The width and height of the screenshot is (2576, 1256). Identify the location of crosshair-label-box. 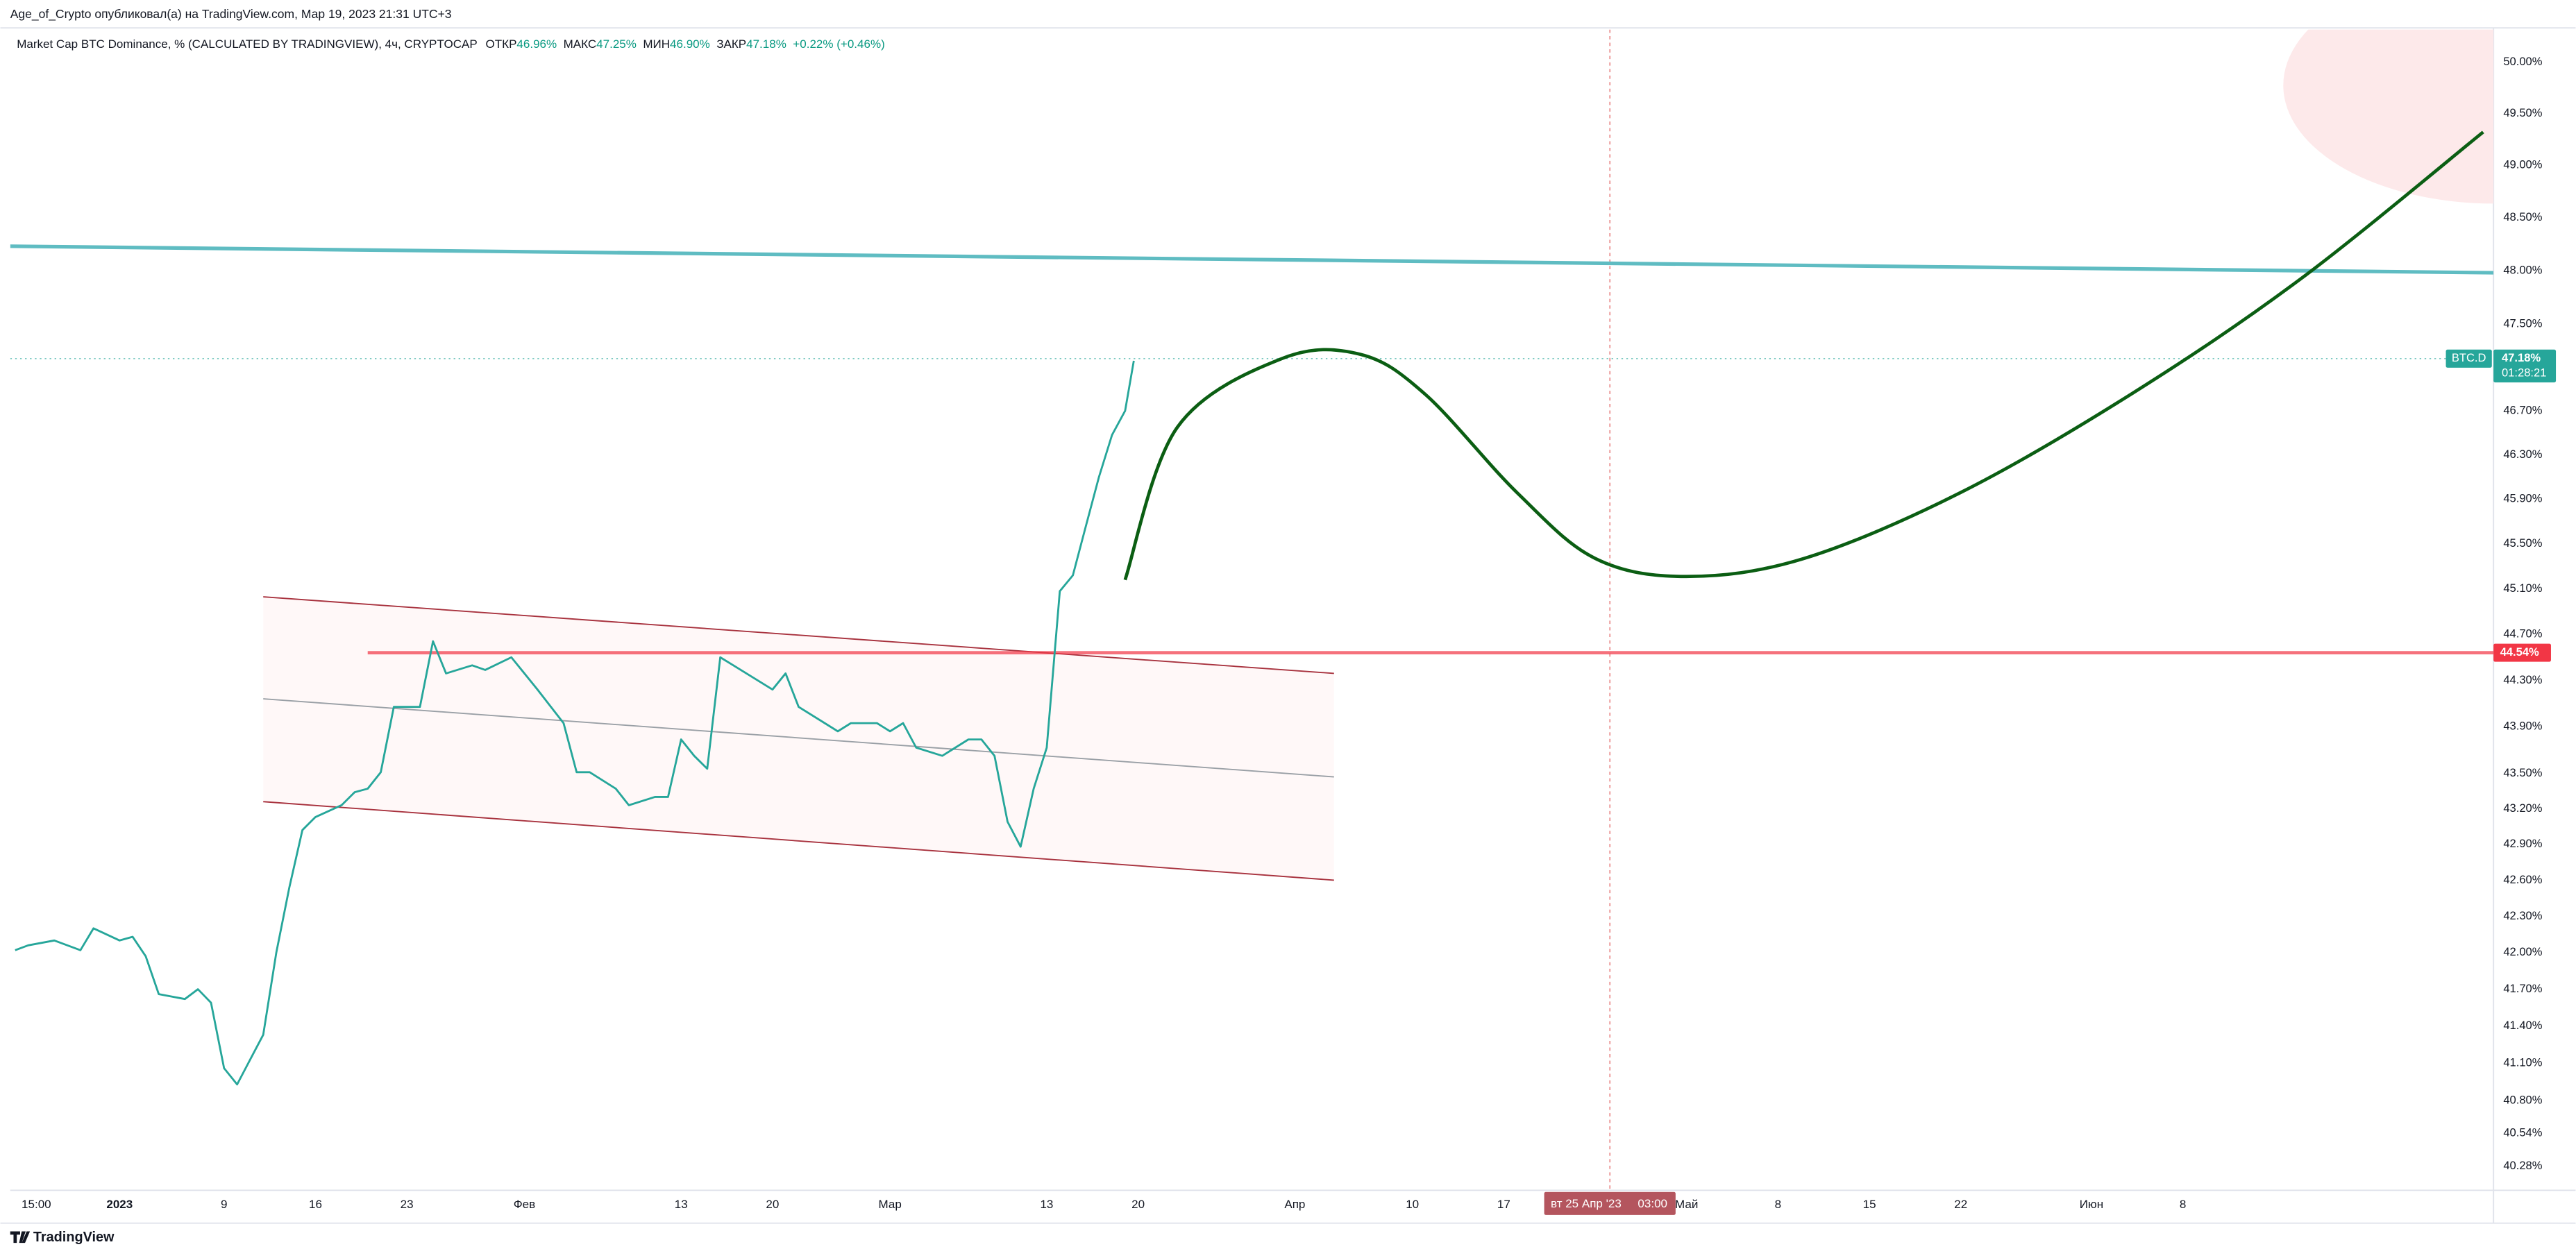
(1610, 1203).